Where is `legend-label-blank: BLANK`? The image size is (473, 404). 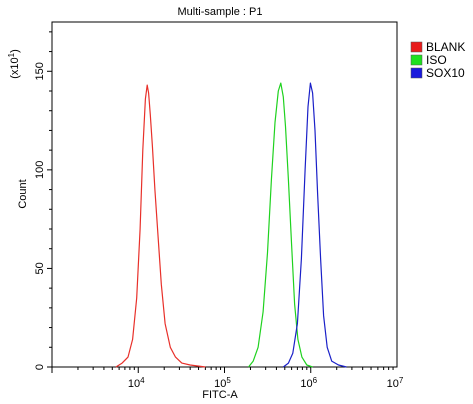
legend-label-blank: BLANK is located at coordinates (445, 47).